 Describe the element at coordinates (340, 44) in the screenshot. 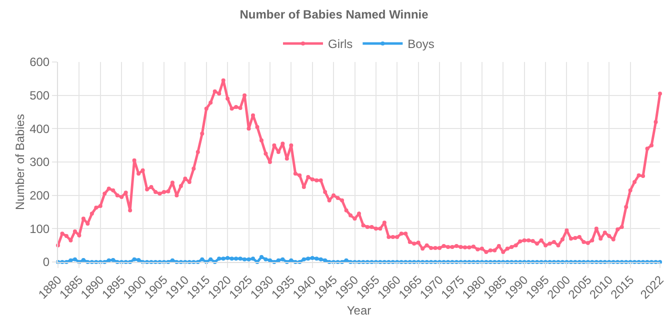

I see `legend-label: Girls` at that location.